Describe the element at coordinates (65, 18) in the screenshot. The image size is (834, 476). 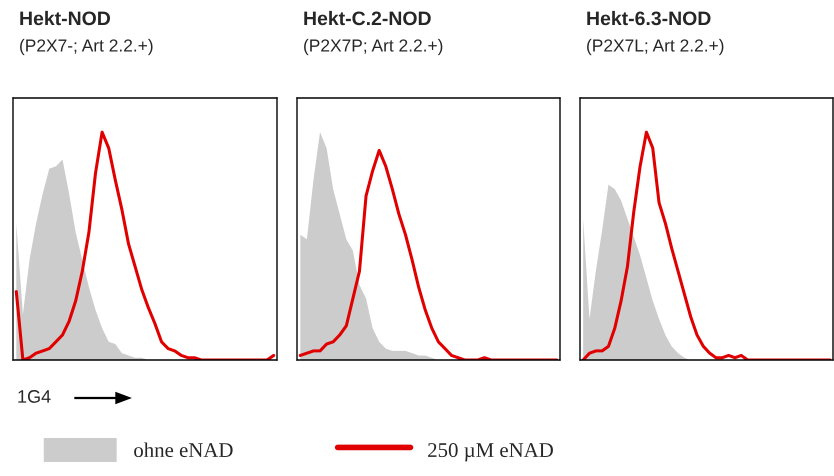
I see `chart-title: Hekt-NOD` at that location.